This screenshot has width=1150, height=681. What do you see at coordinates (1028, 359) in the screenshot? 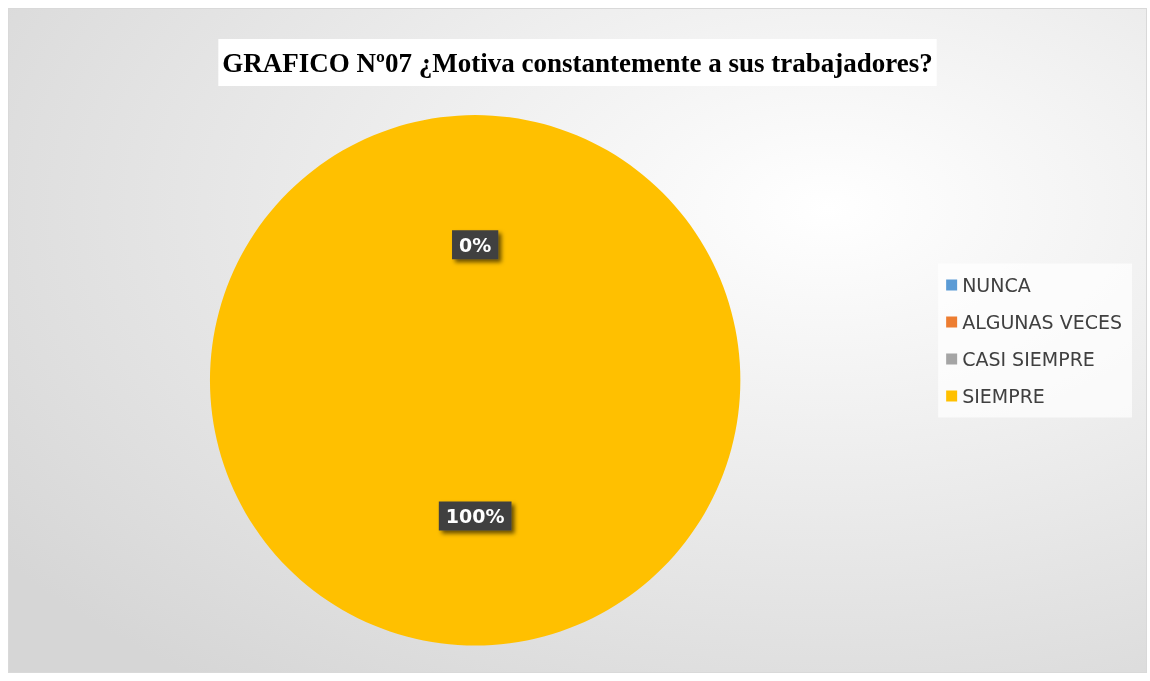
I see `legend-label: CASI SIEMPRE` at bounding box center [1028, 359].